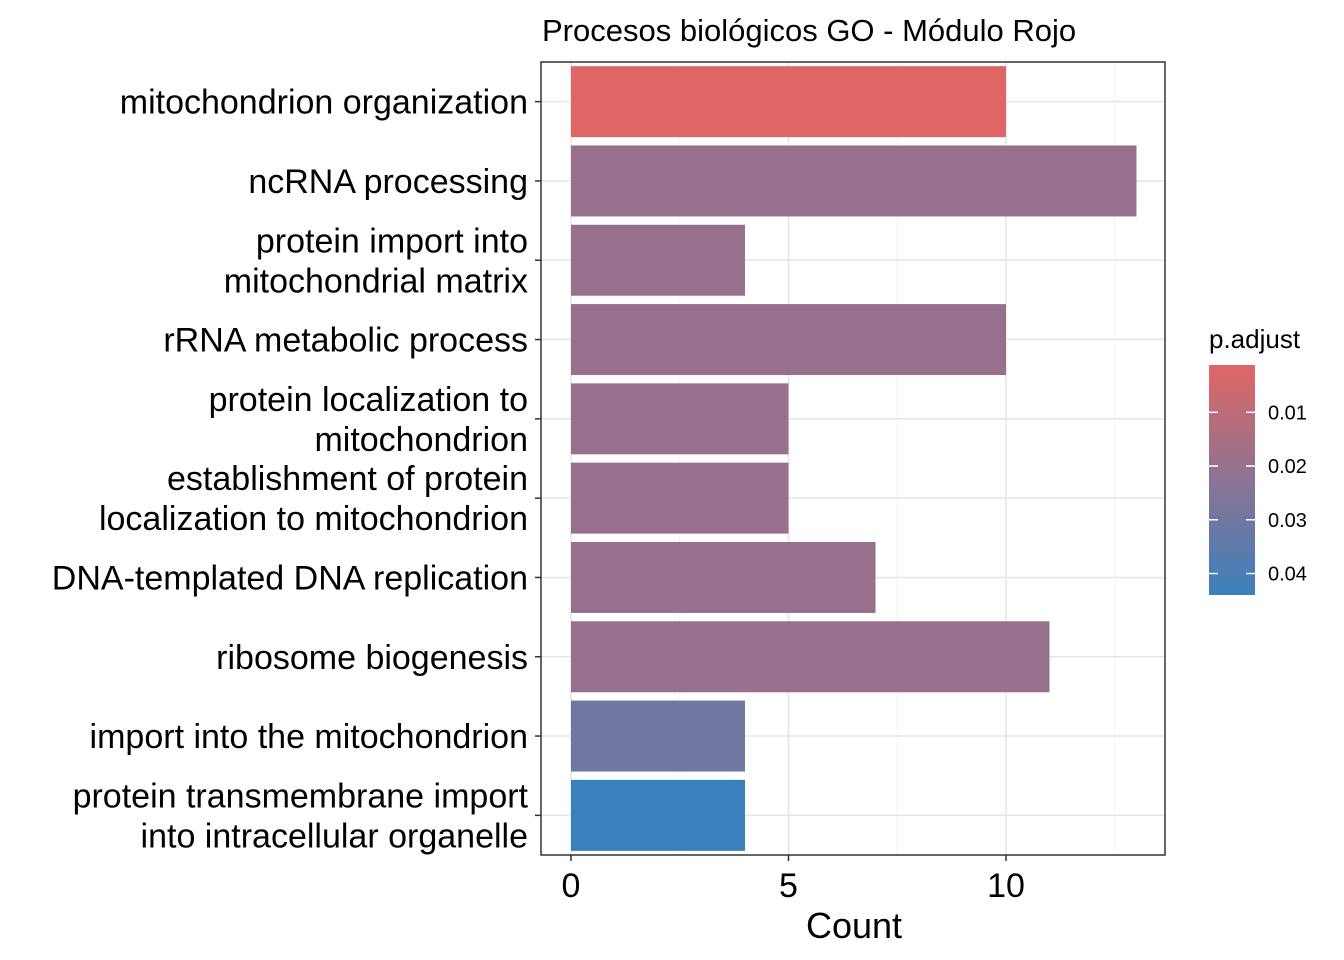 The width and height of the screenshot is (1344, 960). What do you see at coordinates (571, 886) in the screenshot?
I see `x-tick-label: 0` at bounding box center [571, 886].